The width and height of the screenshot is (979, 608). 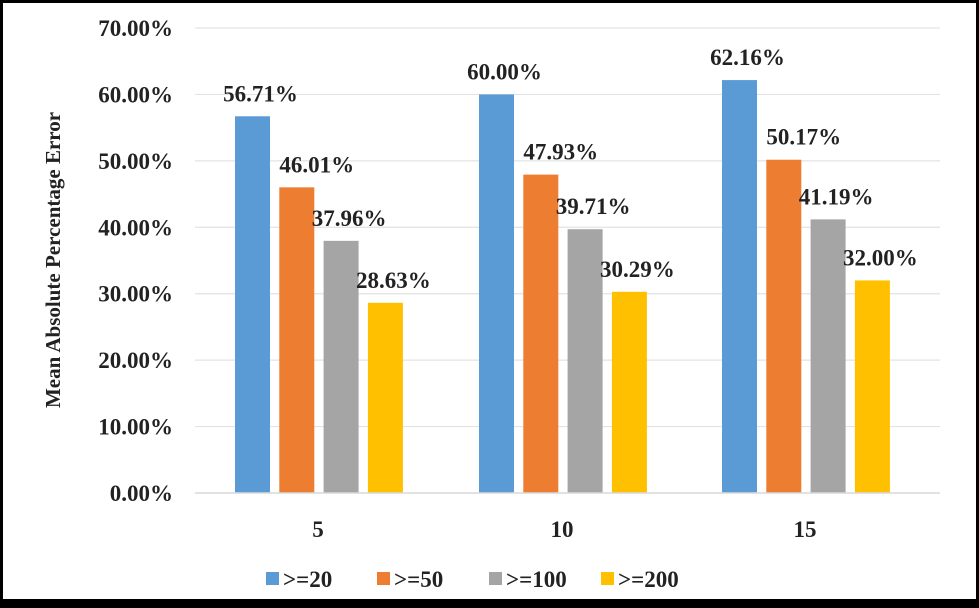 What do you see at coordinates (747, 57) in the screenshot?
I see `data-label: 62.16%` at bounding box center [747, 57].